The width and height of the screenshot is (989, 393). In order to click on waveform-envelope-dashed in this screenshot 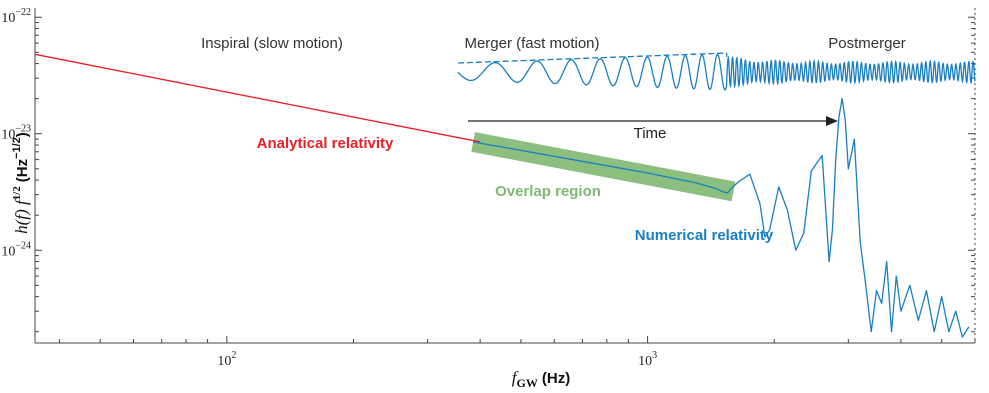, I will do `click(593, 58)`.